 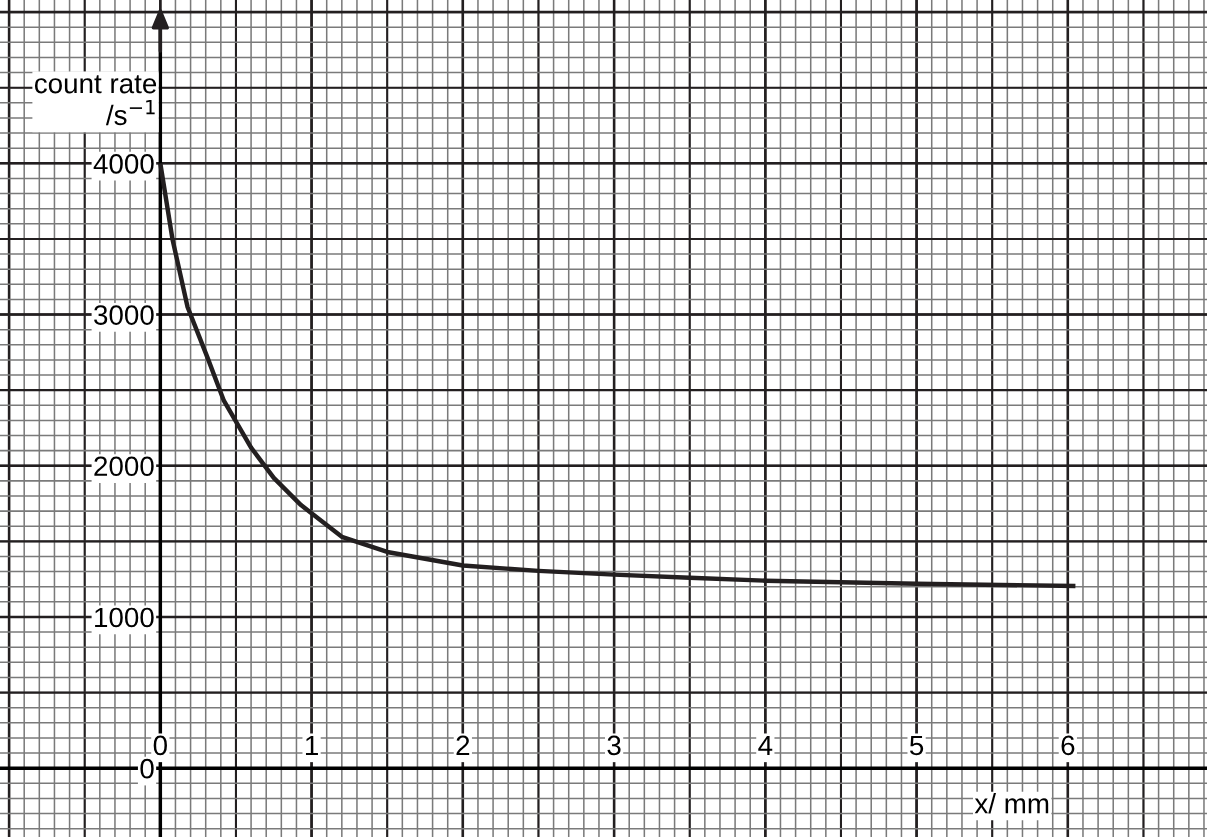 What do you see at coordinates (124, 466) in the screenshot?
I see `y-tick-label: 2000` at bounding box center [124, 466].